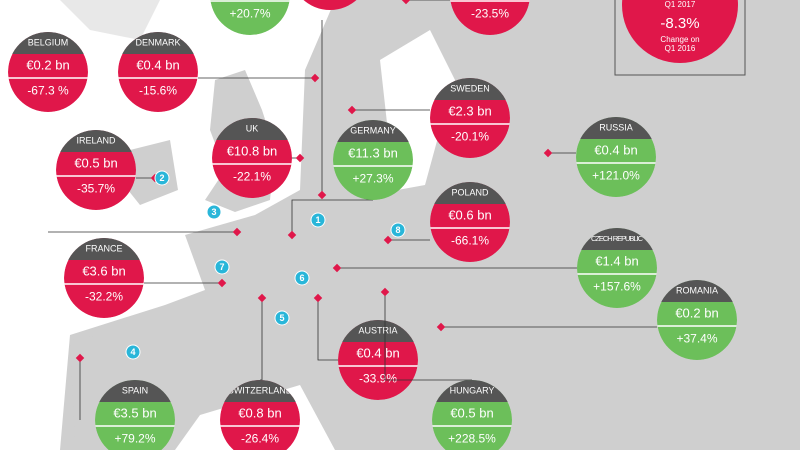 Image resolution: width=800 pixels, height=450 pixels. I want to click on summary-label: Change on, so click(679, 39).